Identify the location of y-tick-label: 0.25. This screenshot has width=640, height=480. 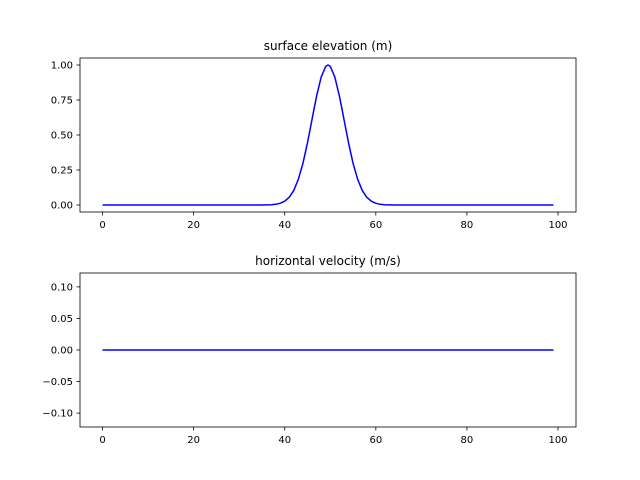
(62, 171).